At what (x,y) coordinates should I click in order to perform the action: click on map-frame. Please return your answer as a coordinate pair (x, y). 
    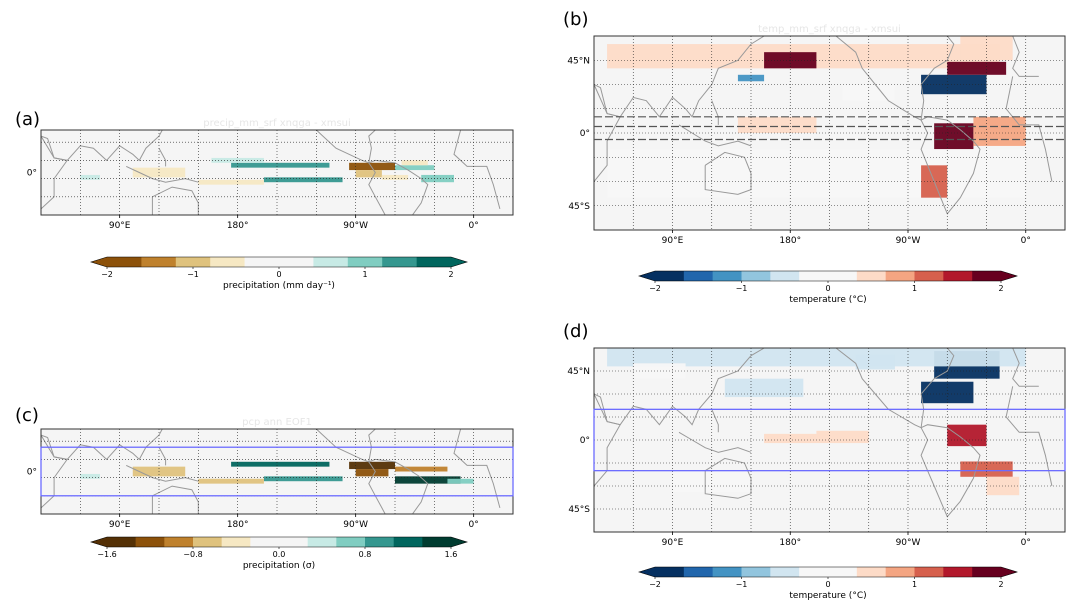
    Looking at the image, I should click on (829, 133).